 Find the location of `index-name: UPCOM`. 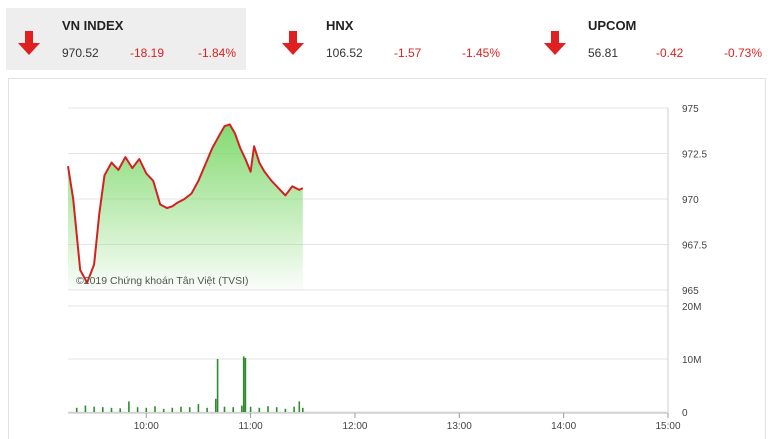

index-name: UPCOM is located at coordinates (612, 25).